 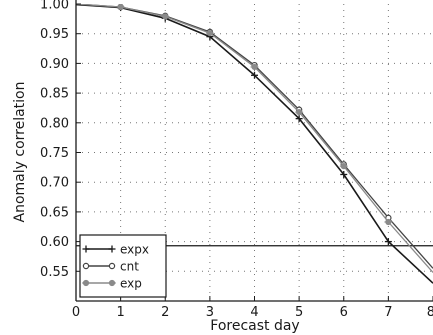 What do you see at coordinates (54, 242) in the screenshot?
I see `y-tick-label: 0.60` at bounding box center [54, 242].